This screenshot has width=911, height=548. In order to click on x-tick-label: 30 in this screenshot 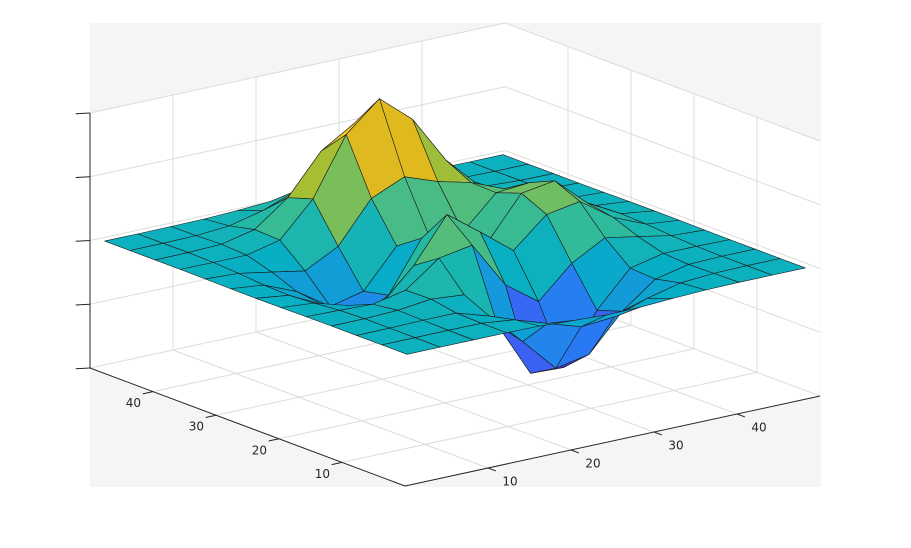, I will do `click(675, 446)`.